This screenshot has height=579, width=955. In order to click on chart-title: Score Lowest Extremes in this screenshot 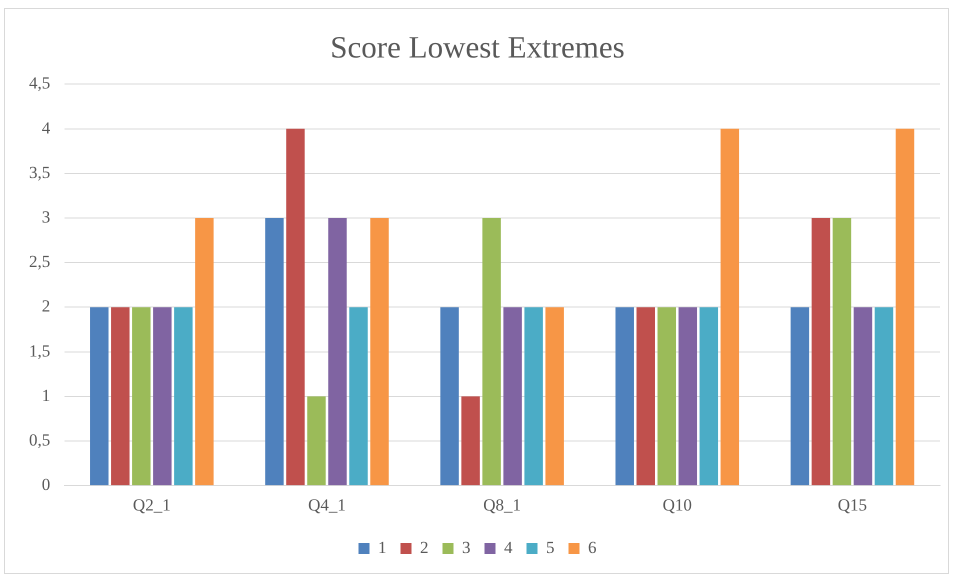, I will do `click(477, 47)`.